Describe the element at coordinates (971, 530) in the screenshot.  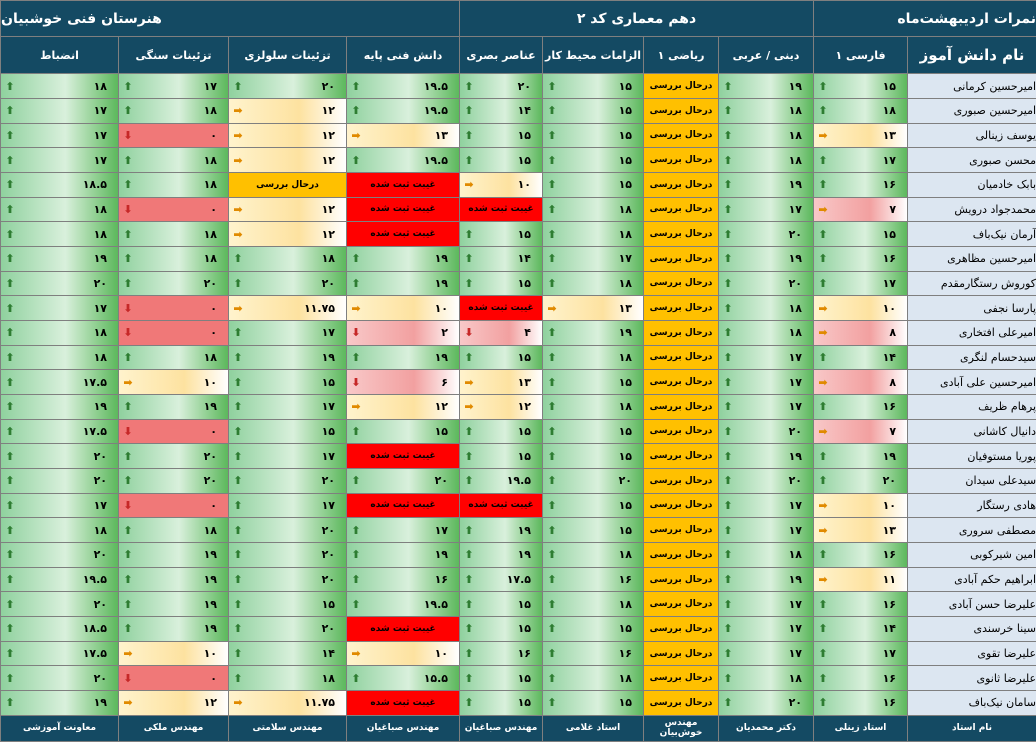
I see `student-name: مصطفی سروری` at that location.